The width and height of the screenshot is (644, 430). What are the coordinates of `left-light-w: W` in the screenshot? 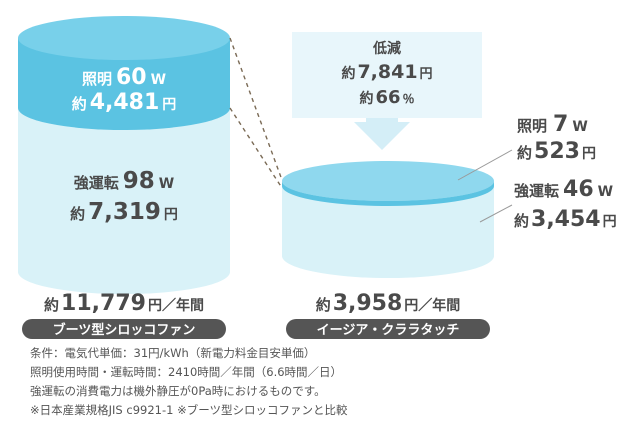 It's located at (158, 80).